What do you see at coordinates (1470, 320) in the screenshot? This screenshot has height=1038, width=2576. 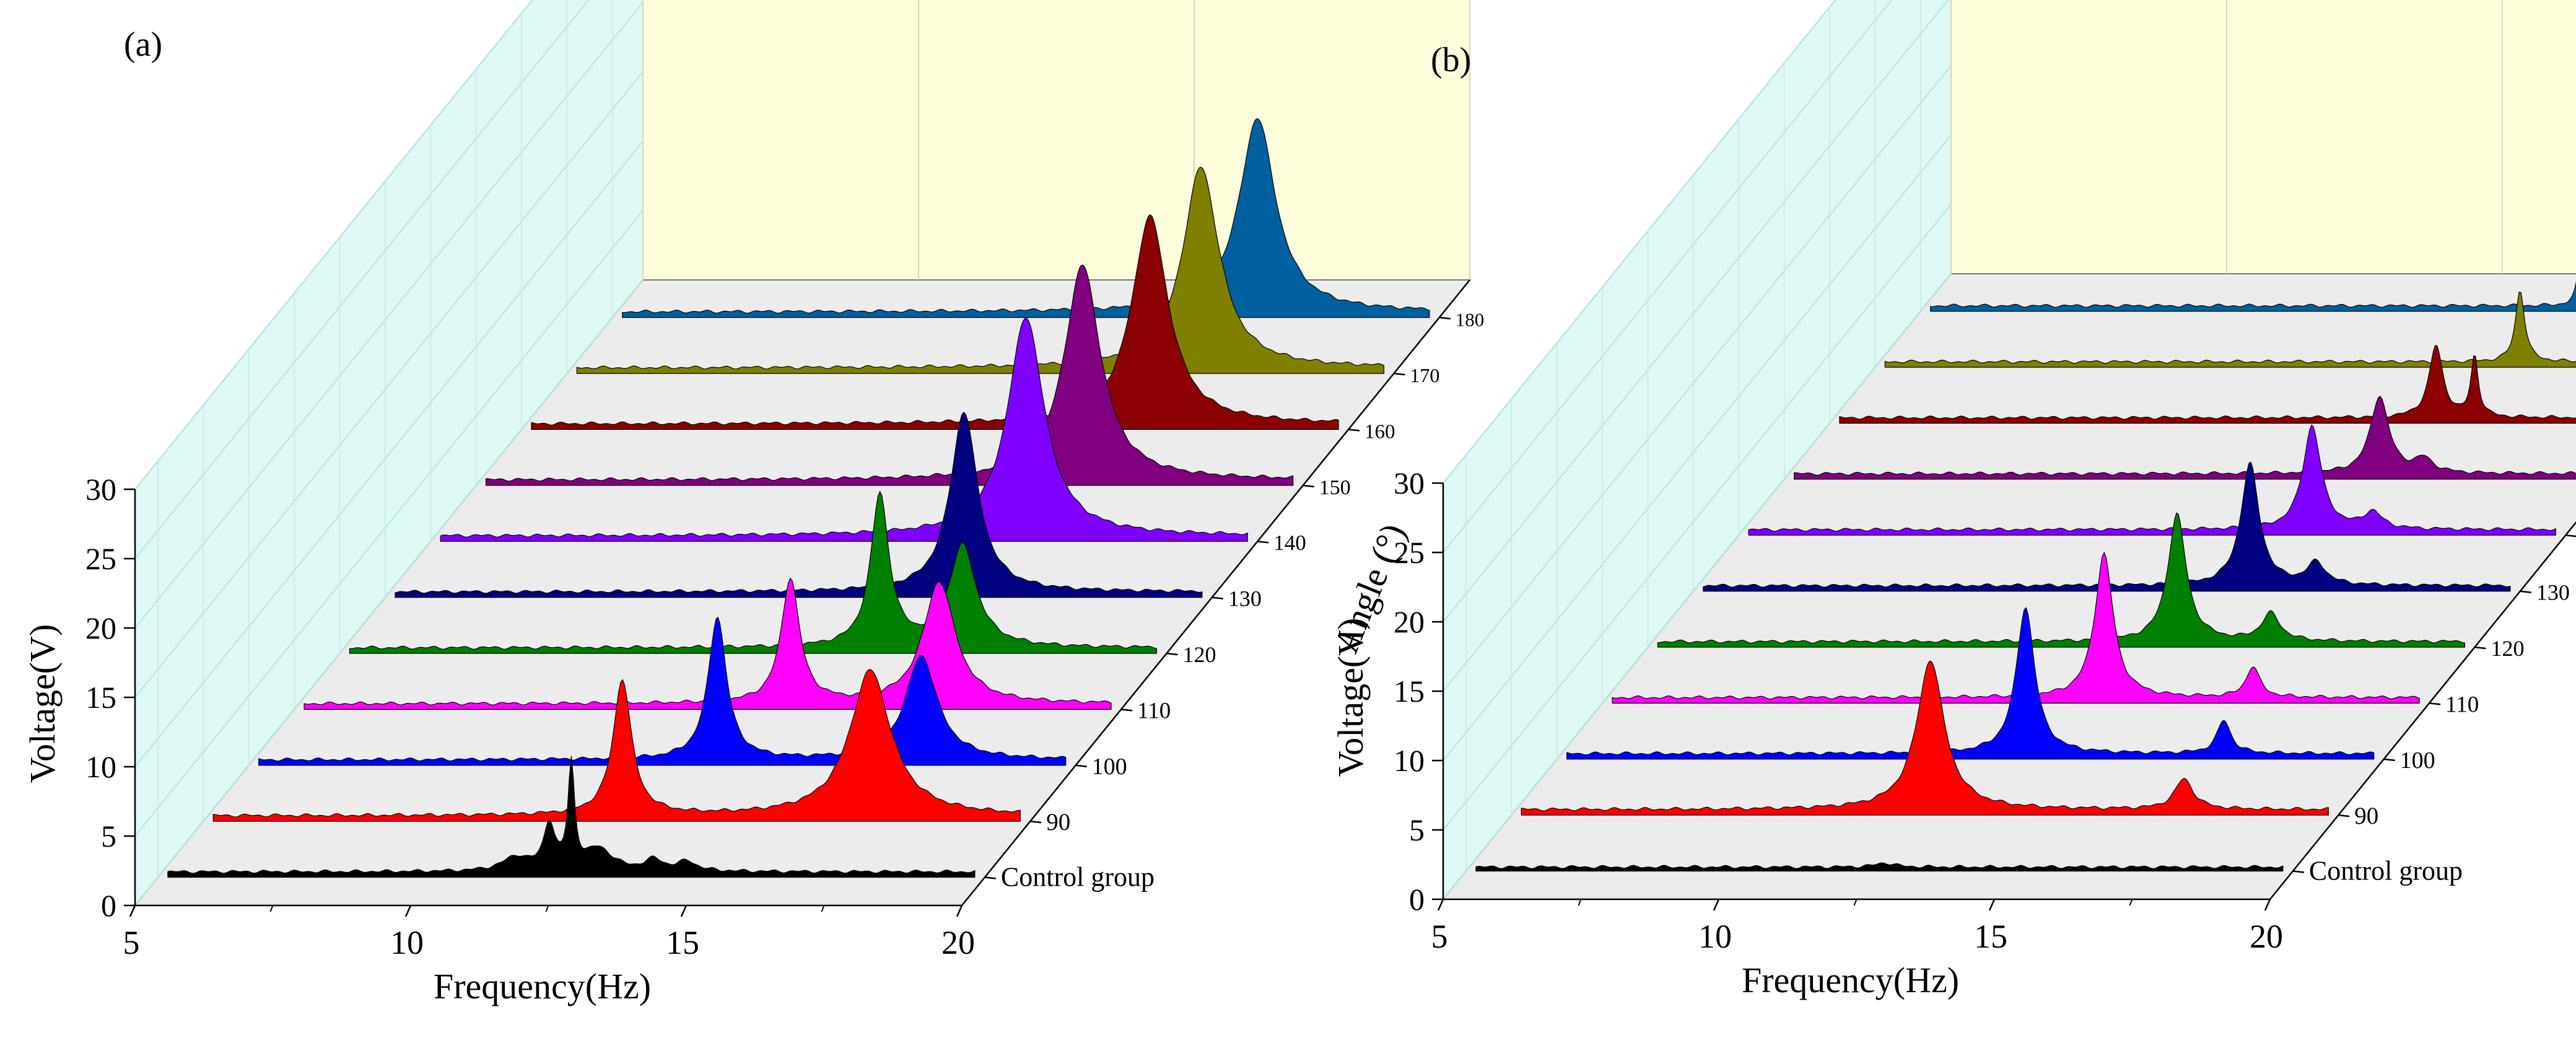 I see `z-tick-label: 180` at bounding box center [1470, 320].